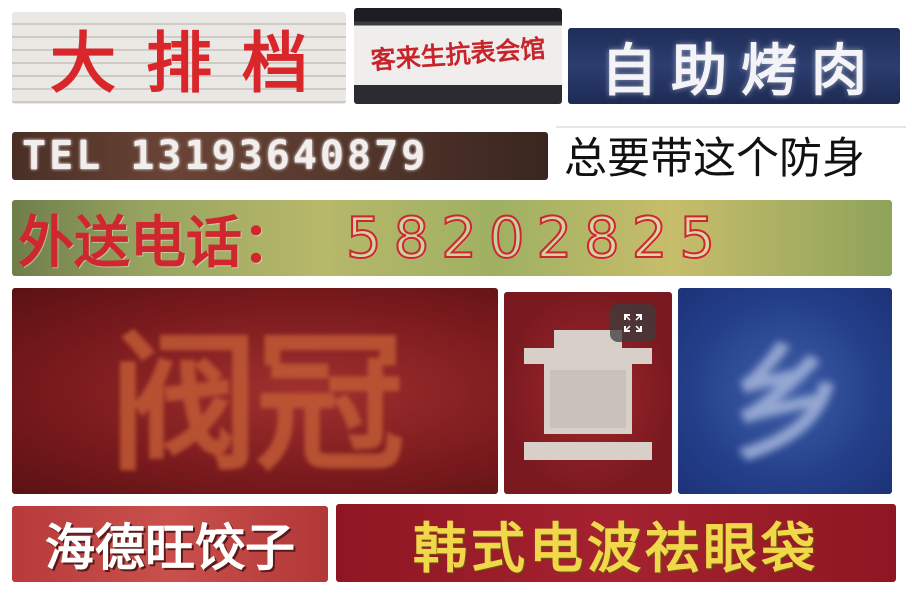  I want to click on sign-glyph-icon, so click(588, 395).